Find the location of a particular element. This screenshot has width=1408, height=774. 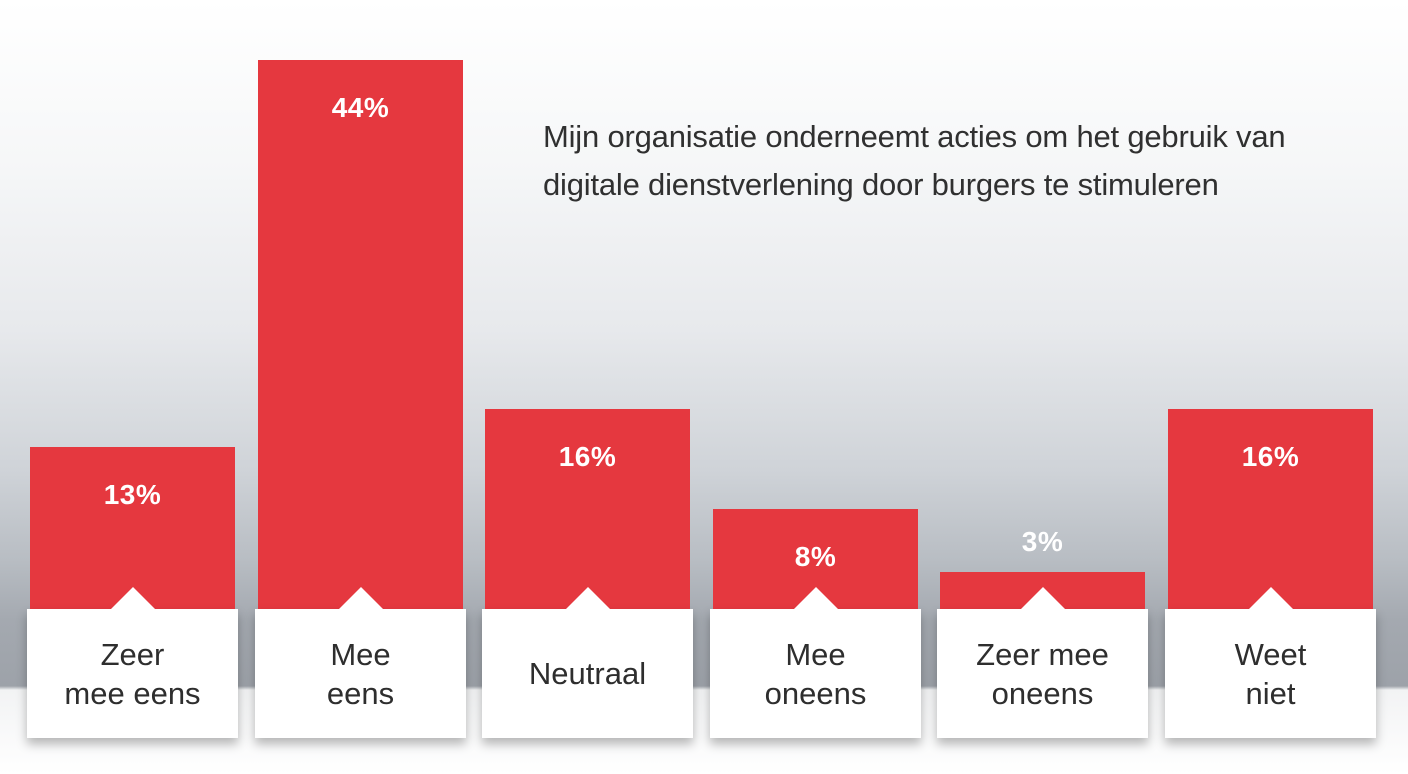

category-label-card: Zeer mee oneens is located at coordinates (1042, 662).